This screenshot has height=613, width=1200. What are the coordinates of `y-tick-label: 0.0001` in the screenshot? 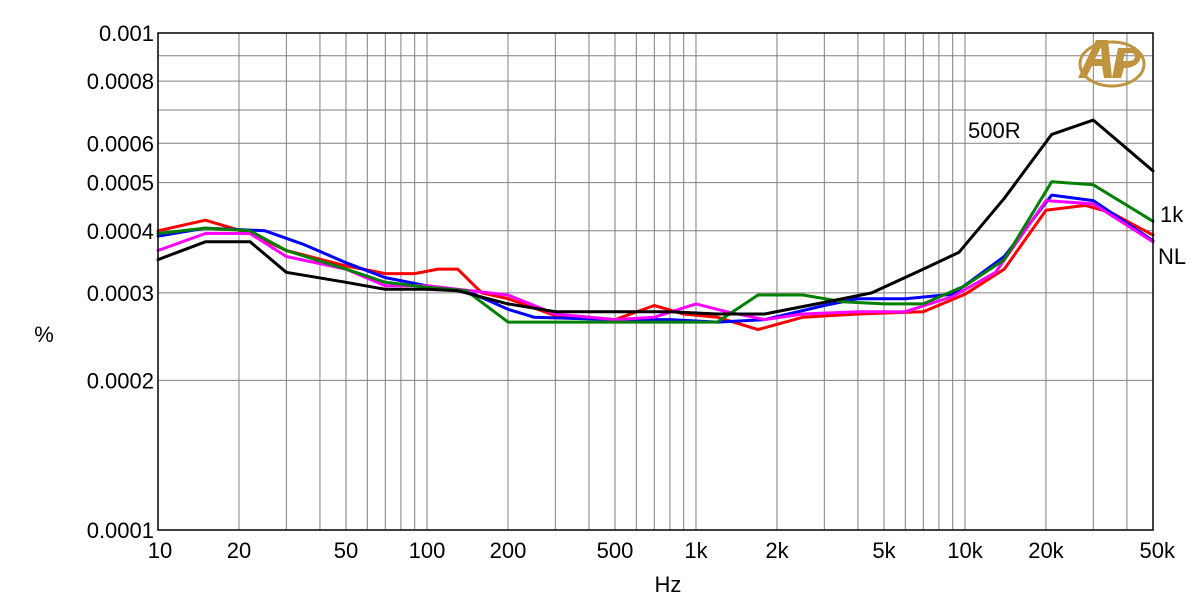 It's located at (120, 530).